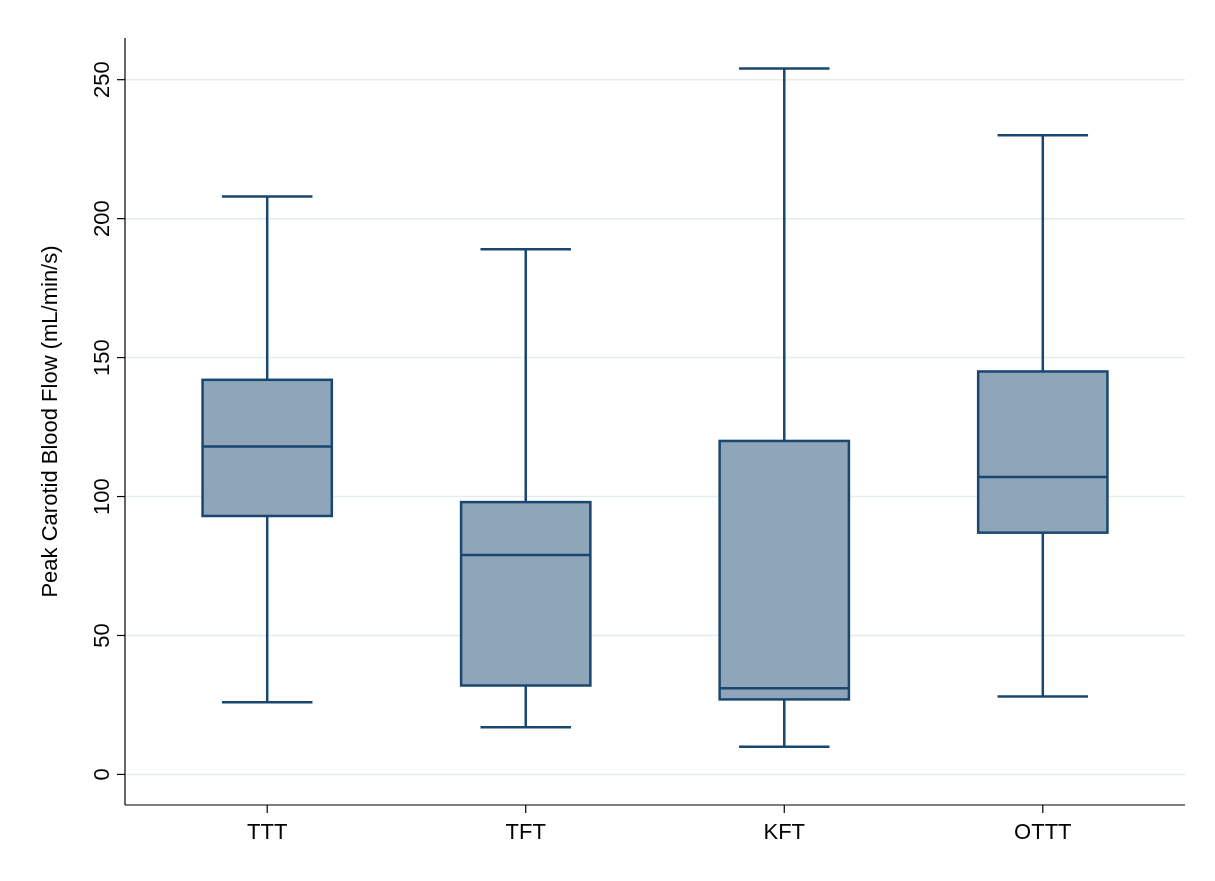  I want to click on y-tick-label: 250, so click(101, 80).